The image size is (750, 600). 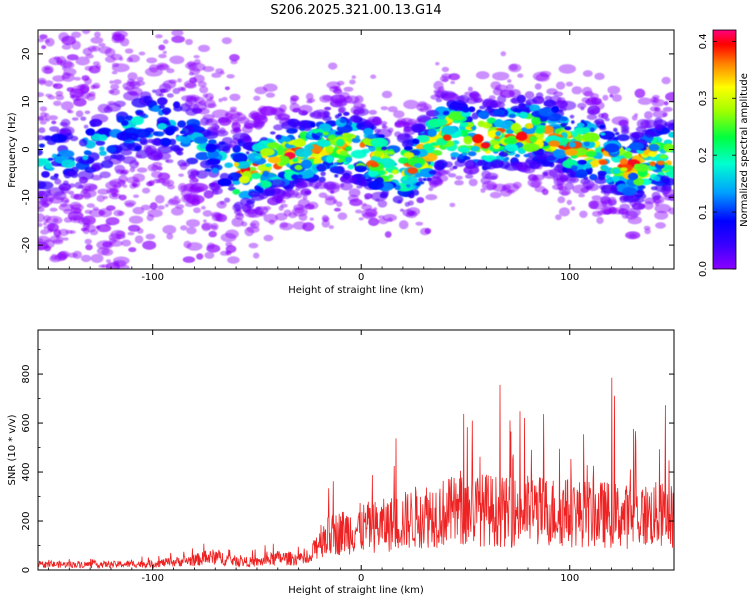 I want to click on spectrogram-ytick-label: 10, so click(x=26, y=101).